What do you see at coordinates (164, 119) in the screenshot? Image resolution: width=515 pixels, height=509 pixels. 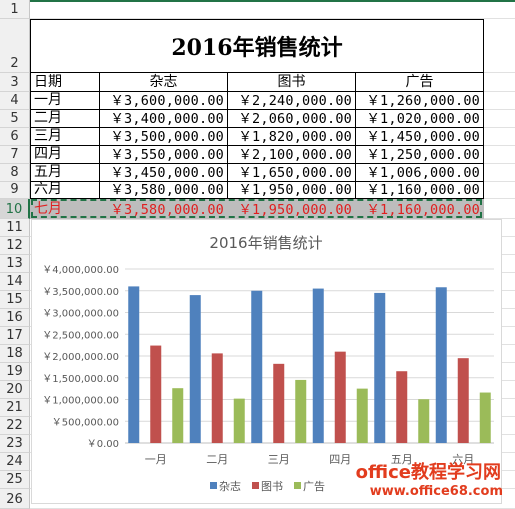 I see `table-cell: ￥3,400,000.00` at bounding box center [164, 119].